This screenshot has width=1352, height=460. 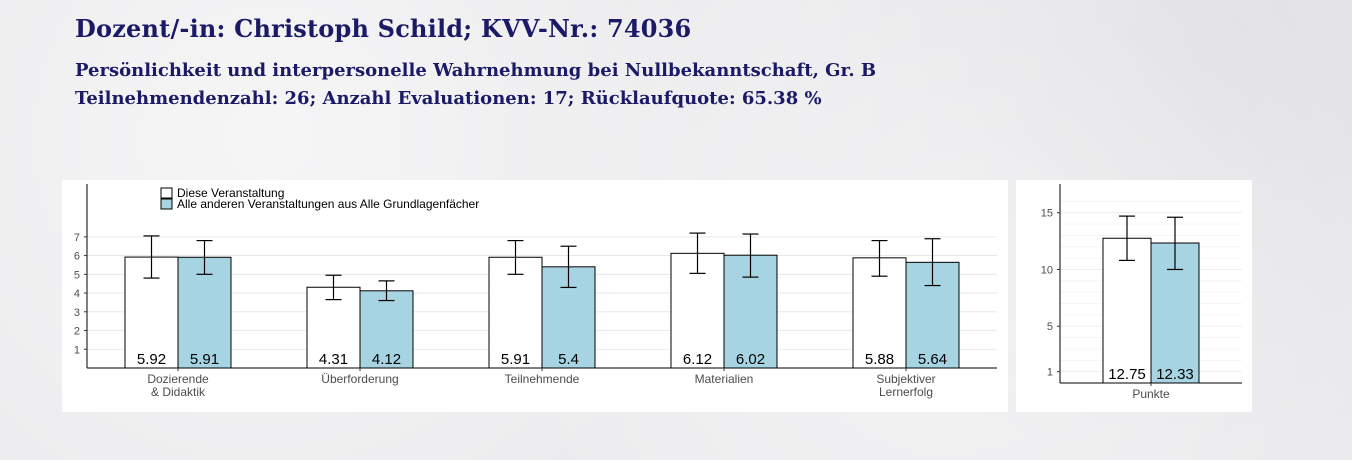 I want to click on x-tick-label: Subjektiver Lernerfolg, so click(x=905, y=385).